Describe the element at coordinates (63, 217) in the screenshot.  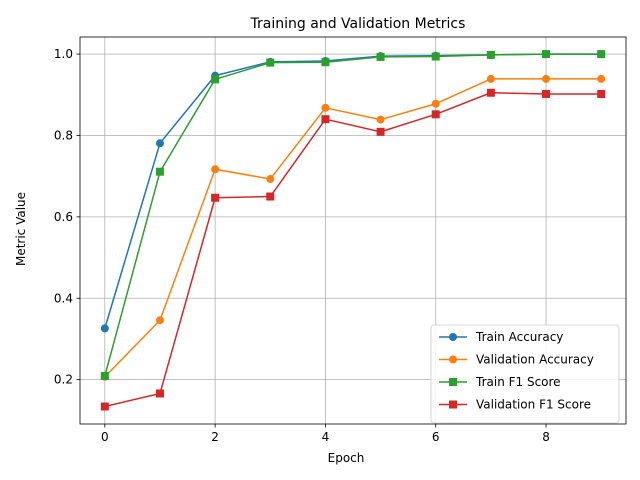
I see `y-tick-label: 0.6` at that location.